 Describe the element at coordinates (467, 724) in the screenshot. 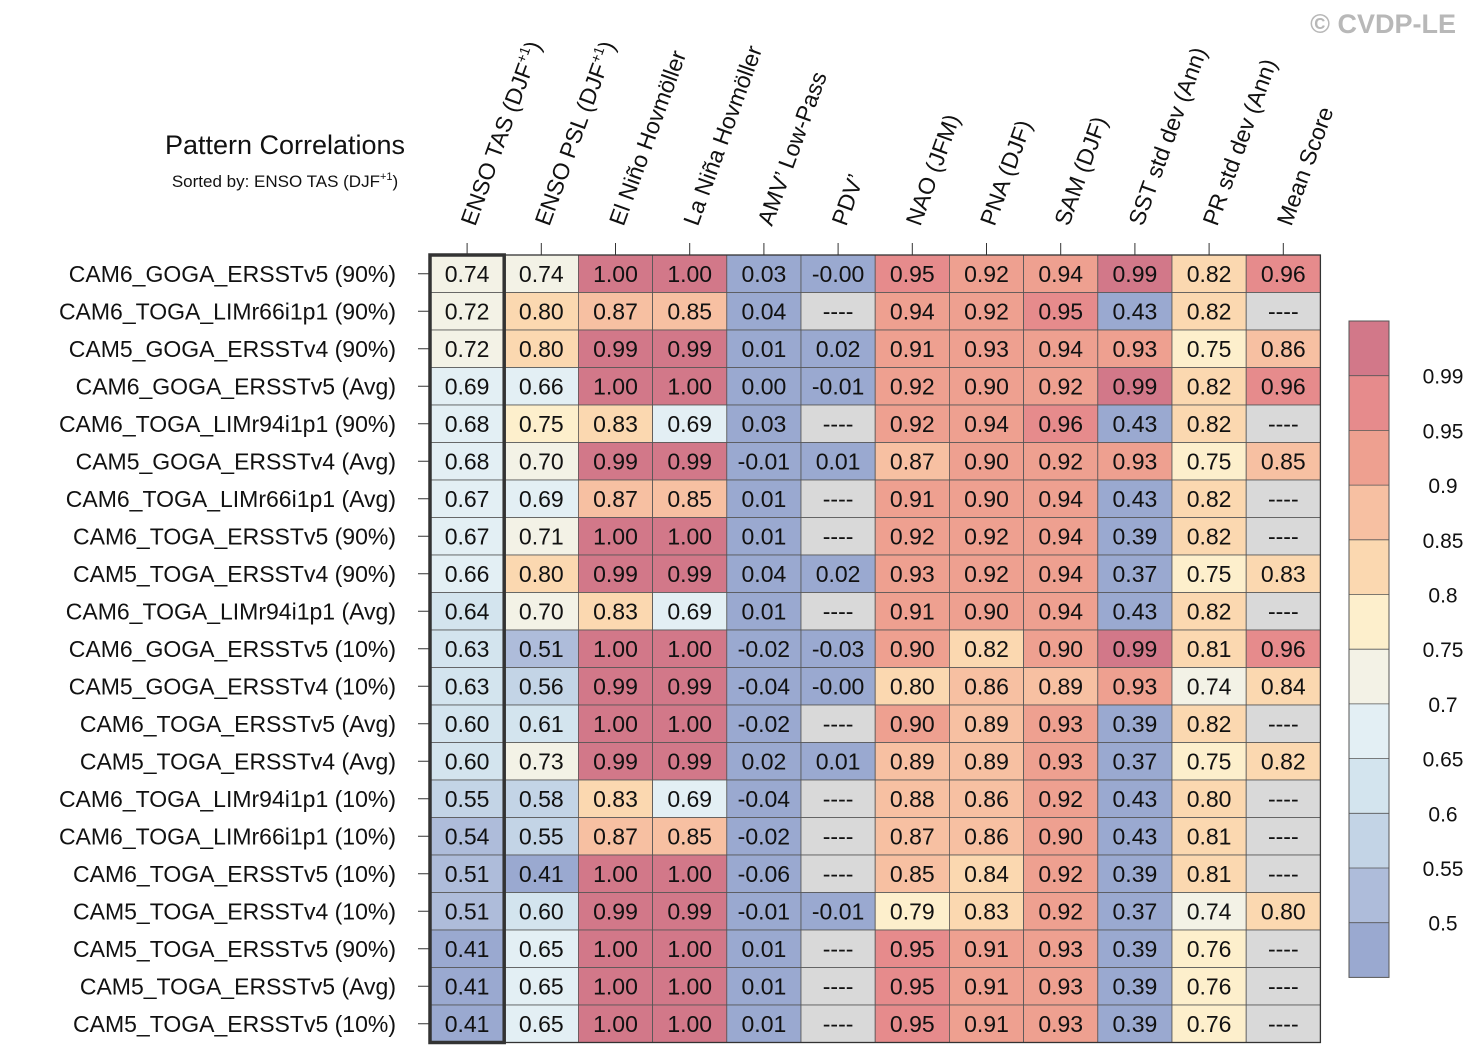

I see `cell-value: 0.60` at that location.